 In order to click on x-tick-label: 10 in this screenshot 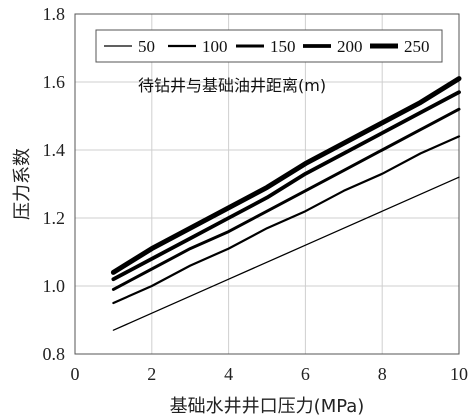, I will do `click(459, 374)`.